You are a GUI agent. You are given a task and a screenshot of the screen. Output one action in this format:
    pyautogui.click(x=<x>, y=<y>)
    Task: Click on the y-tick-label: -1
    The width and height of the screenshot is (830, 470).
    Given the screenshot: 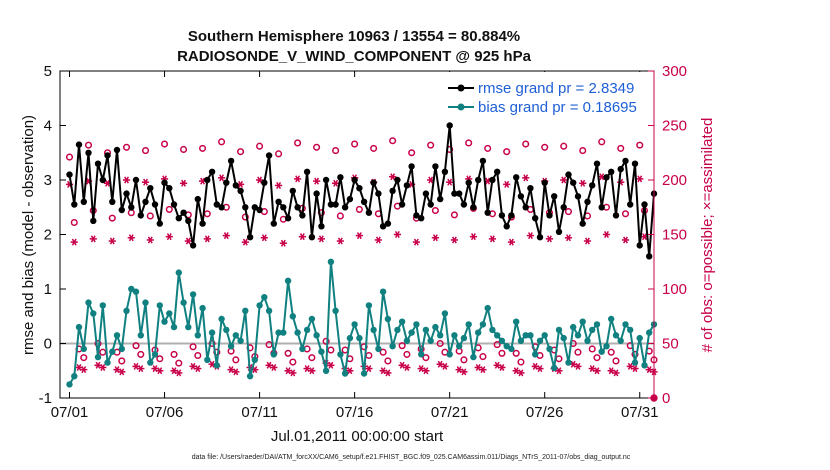 What is the action you would take?
    pyautogui.click(x=45, y=398)
    